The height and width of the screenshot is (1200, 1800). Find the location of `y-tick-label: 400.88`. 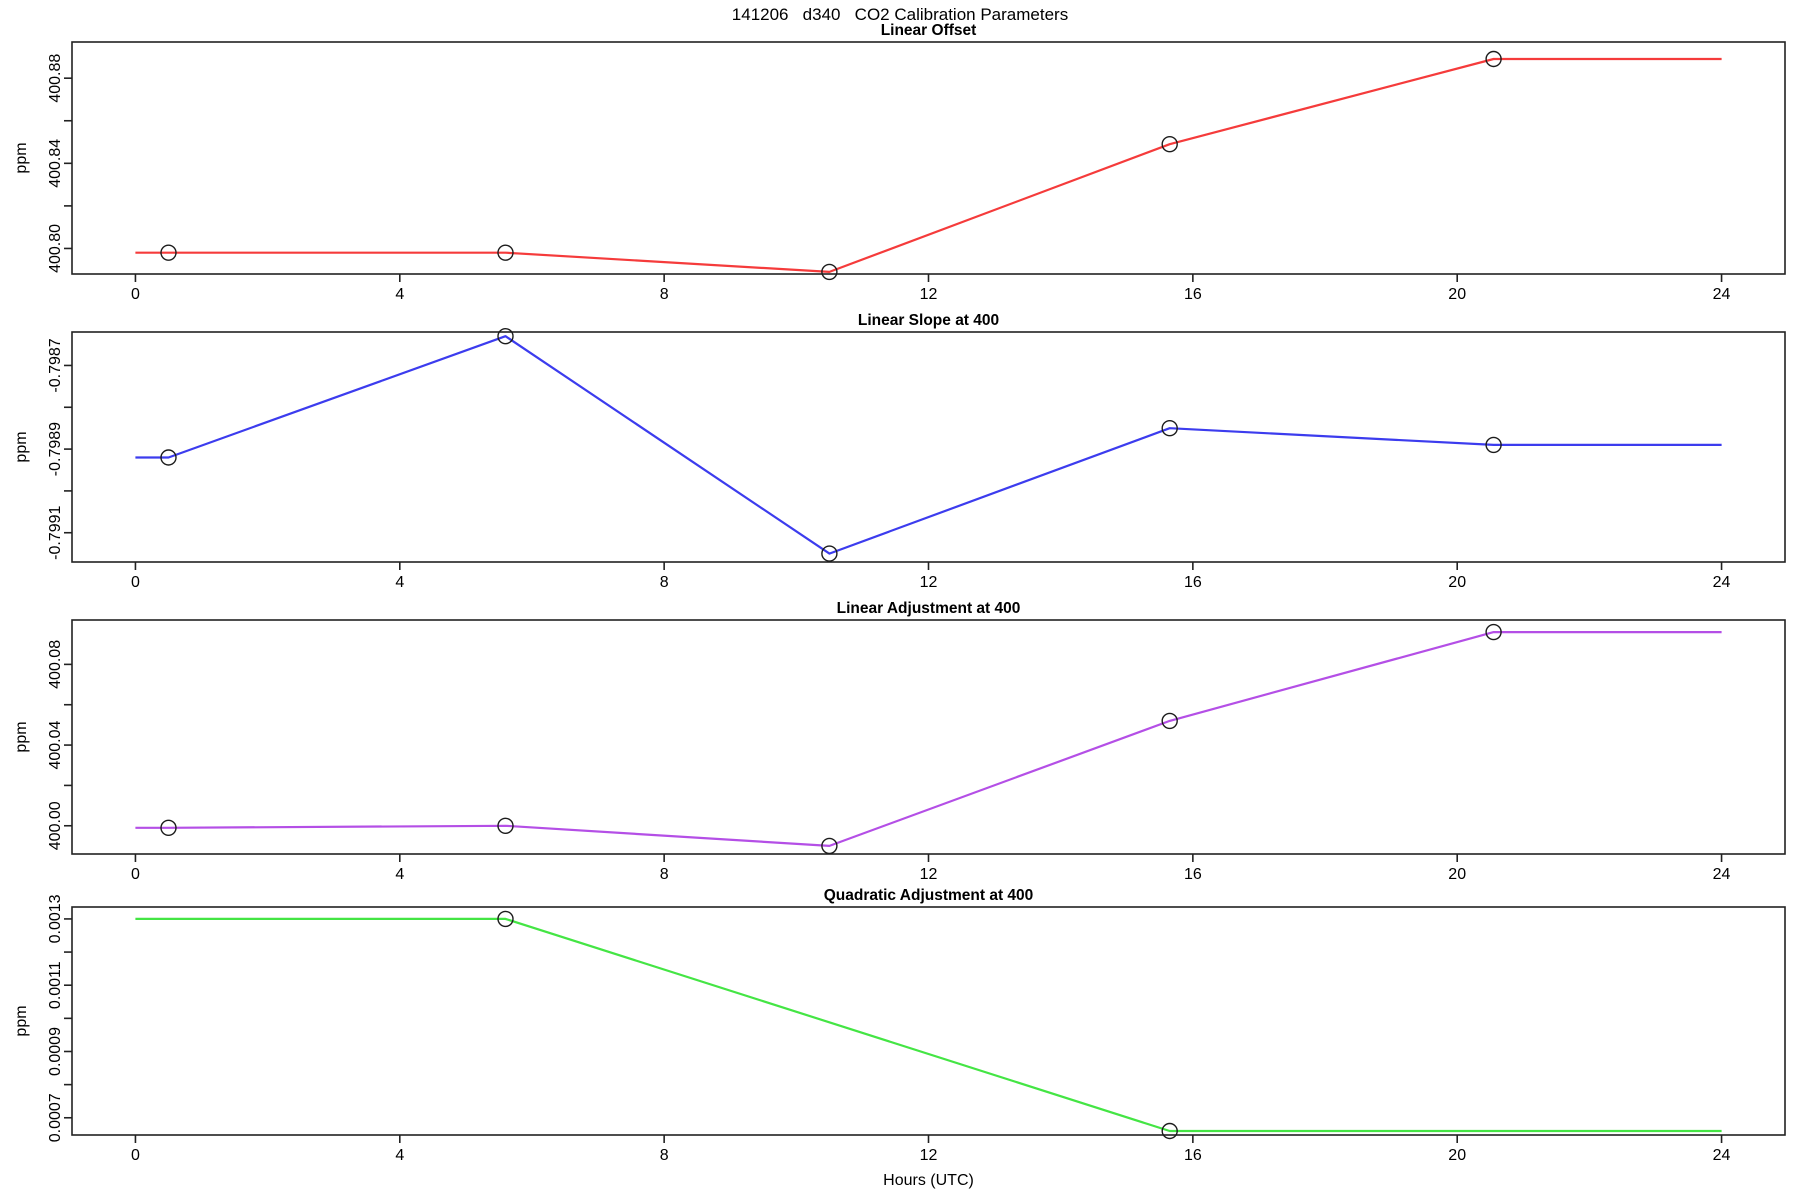

y-tick-label: 400.88 is located at coordinates (55, 78).